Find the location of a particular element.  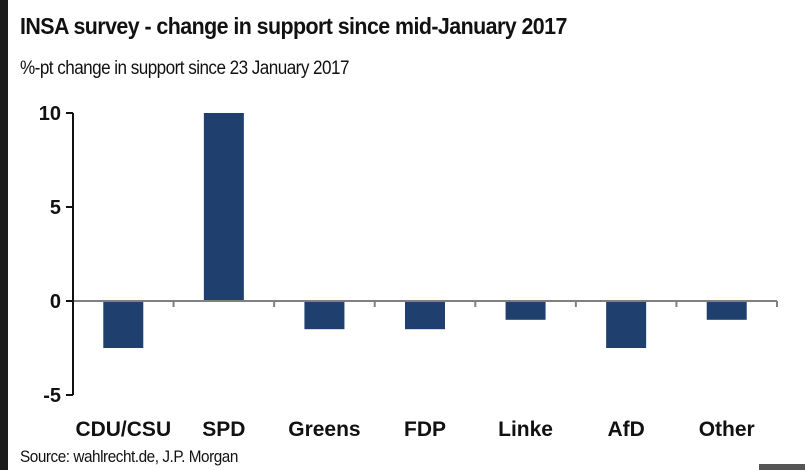

bar-spd is located at coordinates (223, 207).